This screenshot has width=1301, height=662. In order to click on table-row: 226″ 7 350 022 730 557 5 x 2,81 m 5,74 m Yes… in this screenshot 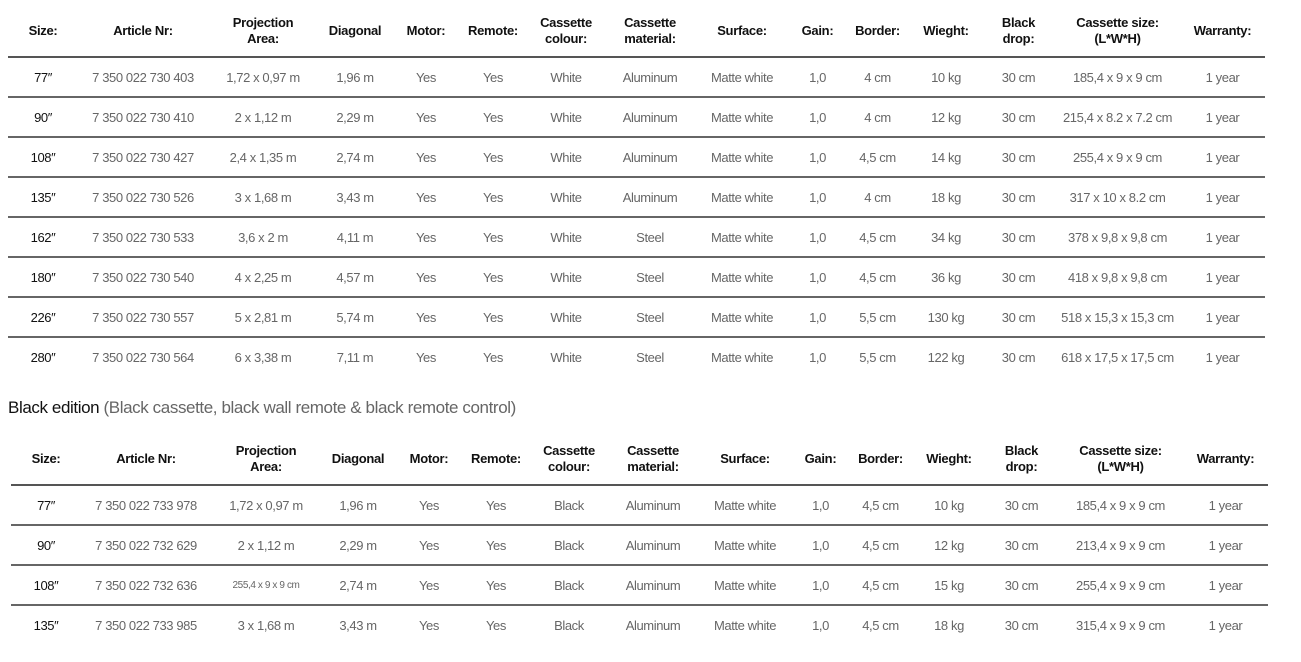, I will do `click(636, 317)`.